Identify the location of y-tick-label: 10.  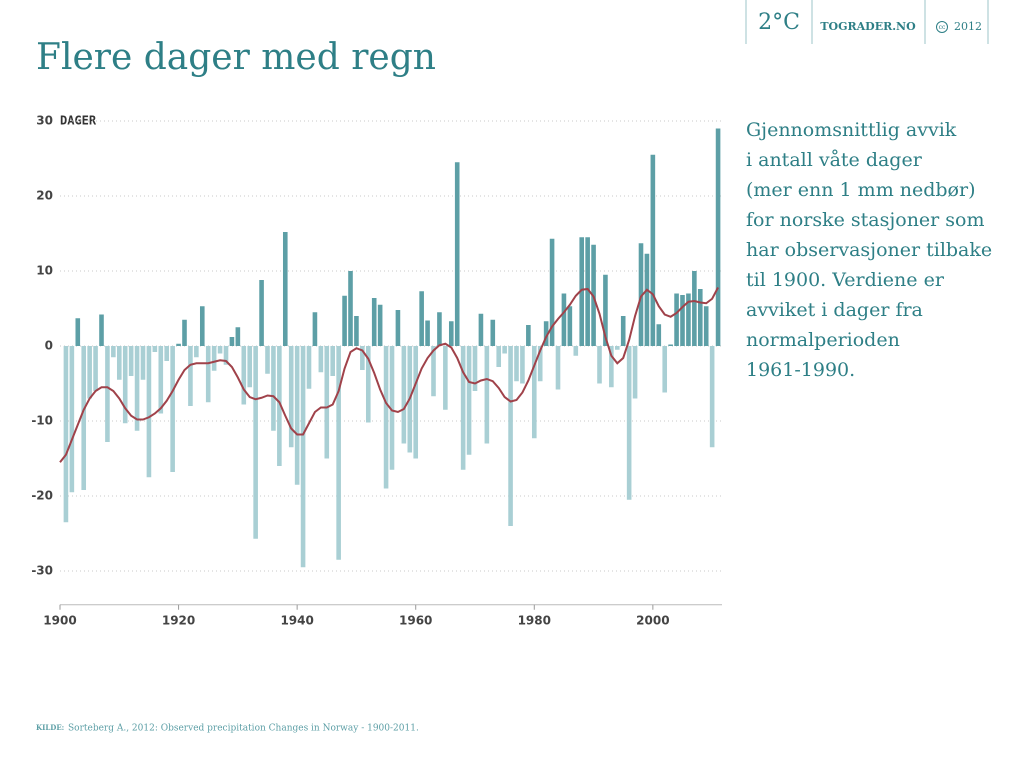
(44, 271).